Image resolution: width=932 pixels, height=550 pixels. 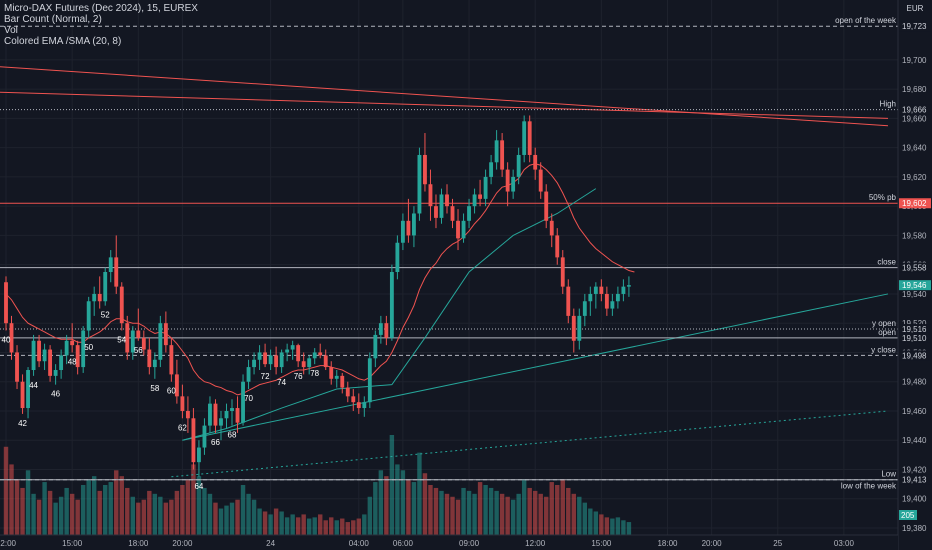 I want to click on level-label: low of the week, so click(x=869, y=486).